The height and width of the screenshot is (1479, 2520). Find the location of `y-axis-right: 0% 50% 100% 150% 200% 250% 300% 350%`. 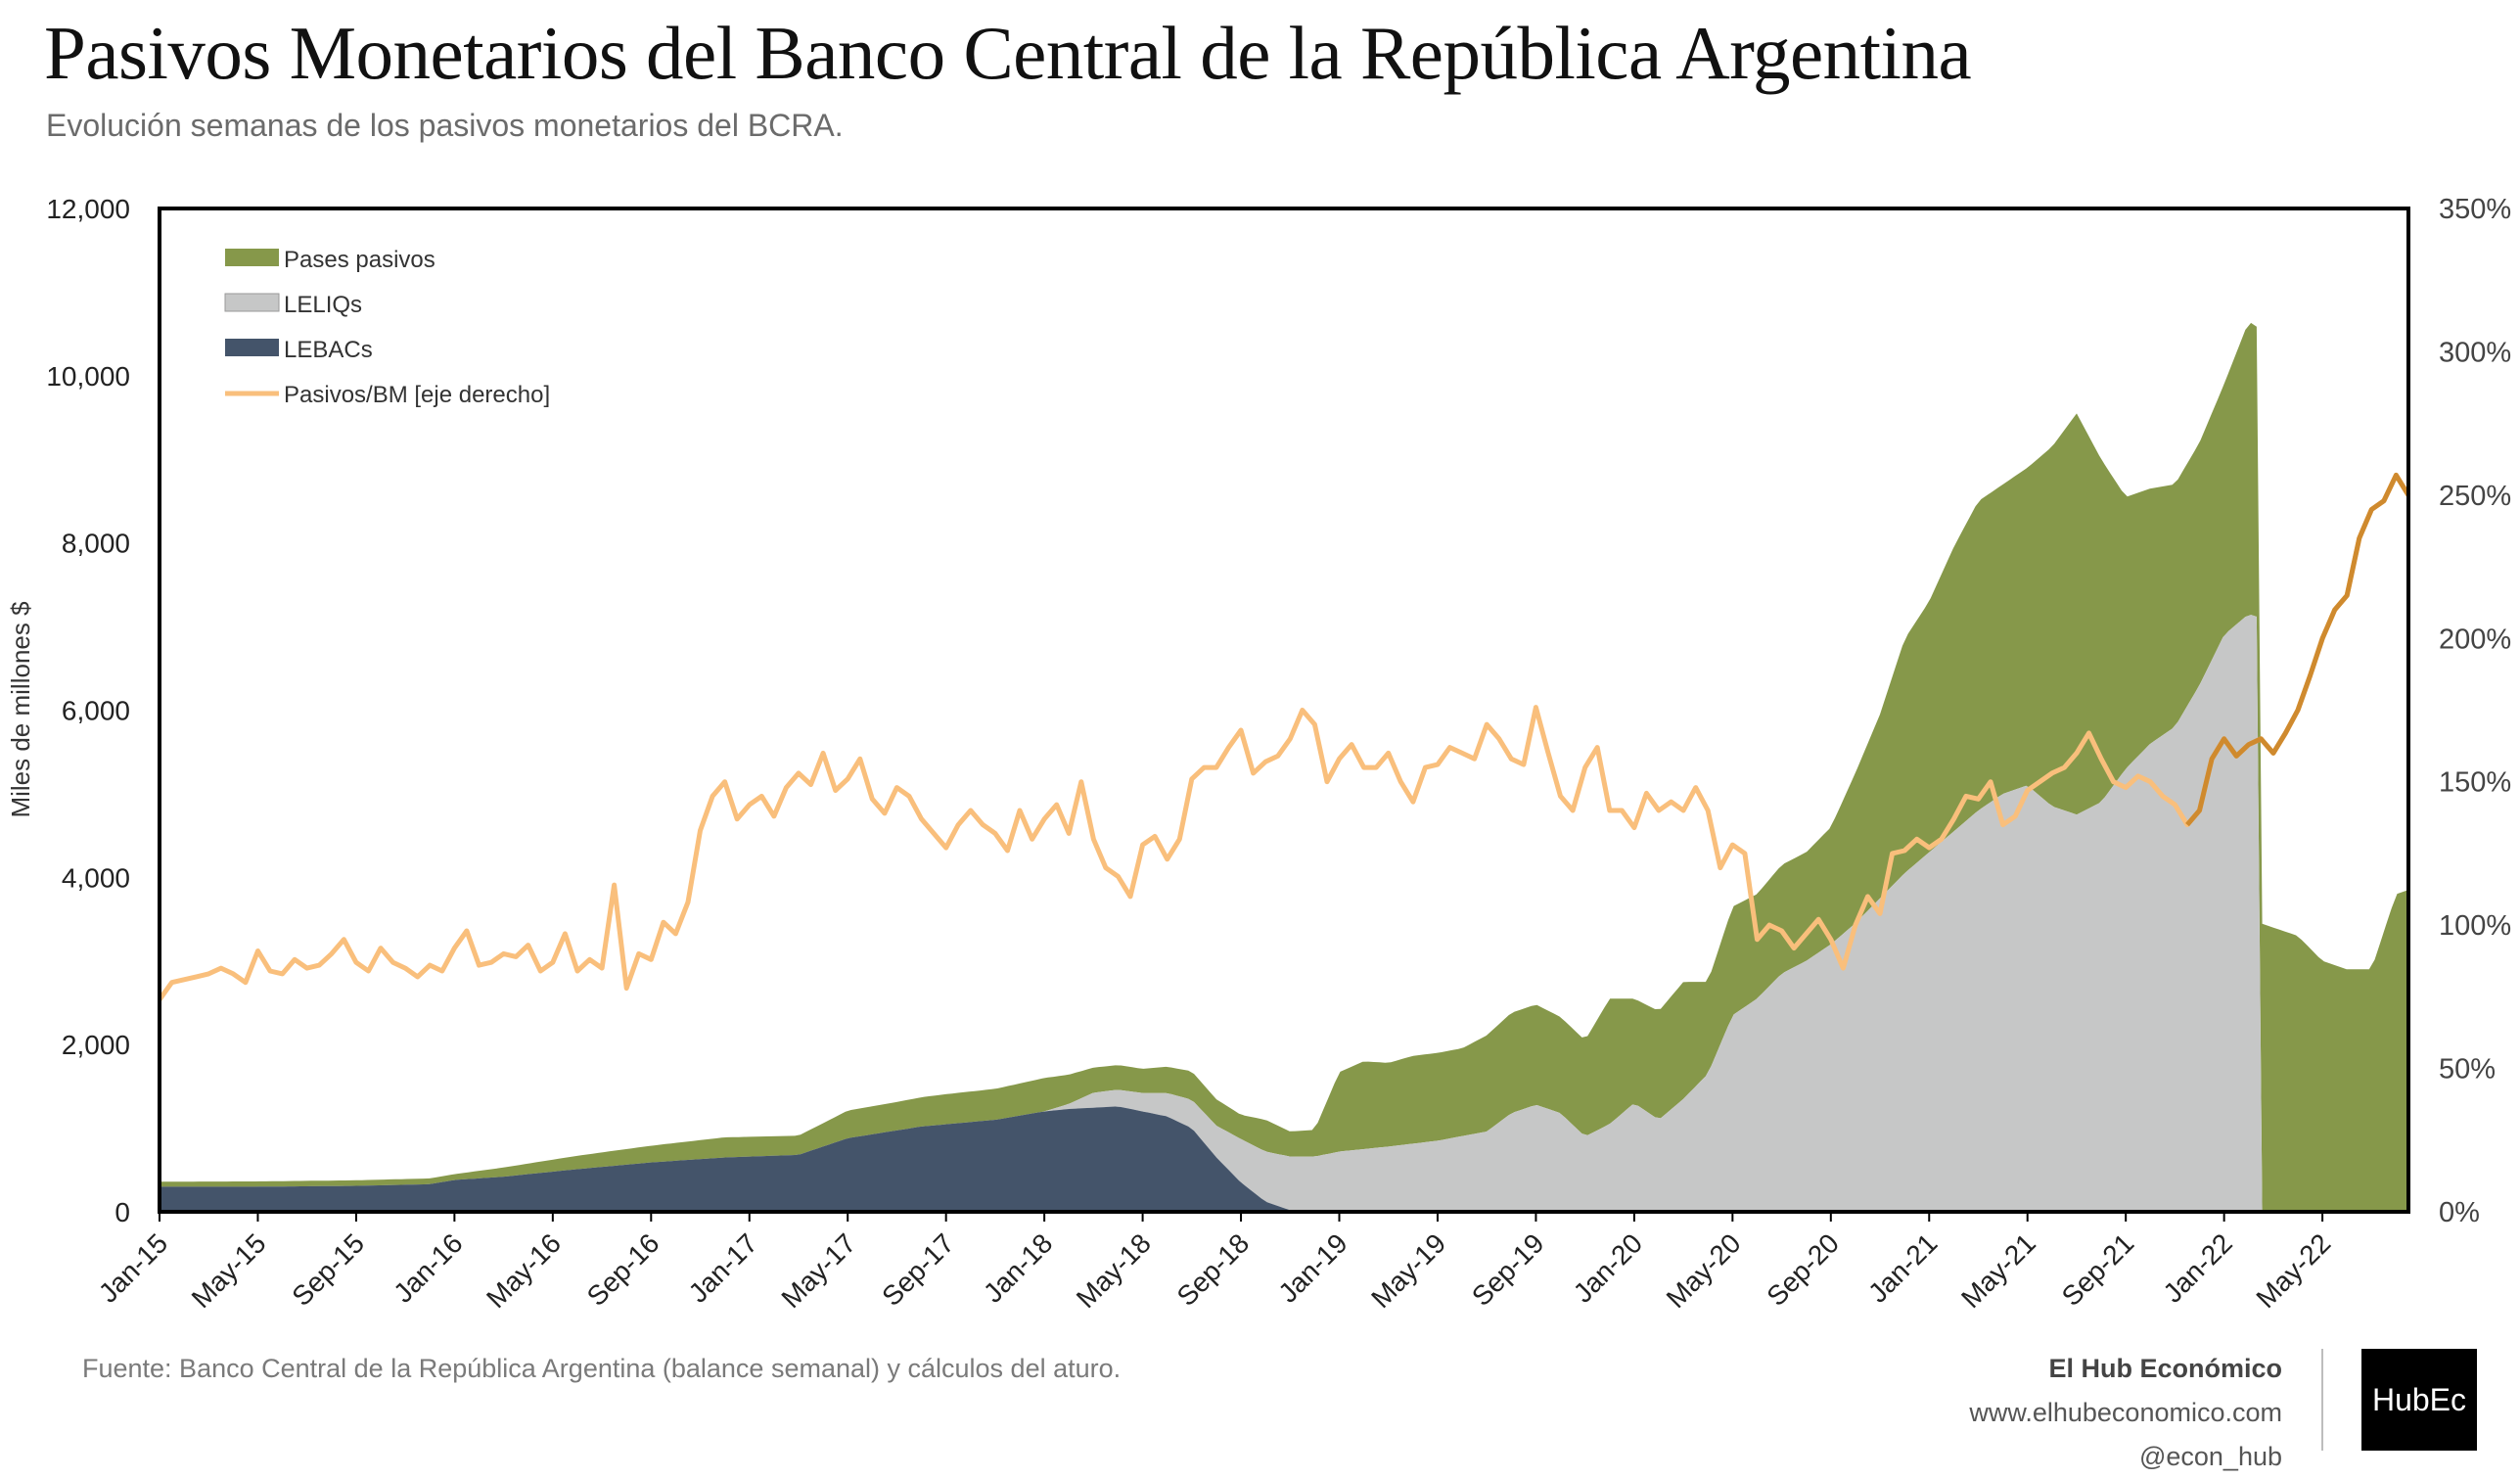

y-axis-right: 0% 50% 100% 150% 200% 250% 300% 350% is located at coordinates (2475, 711).